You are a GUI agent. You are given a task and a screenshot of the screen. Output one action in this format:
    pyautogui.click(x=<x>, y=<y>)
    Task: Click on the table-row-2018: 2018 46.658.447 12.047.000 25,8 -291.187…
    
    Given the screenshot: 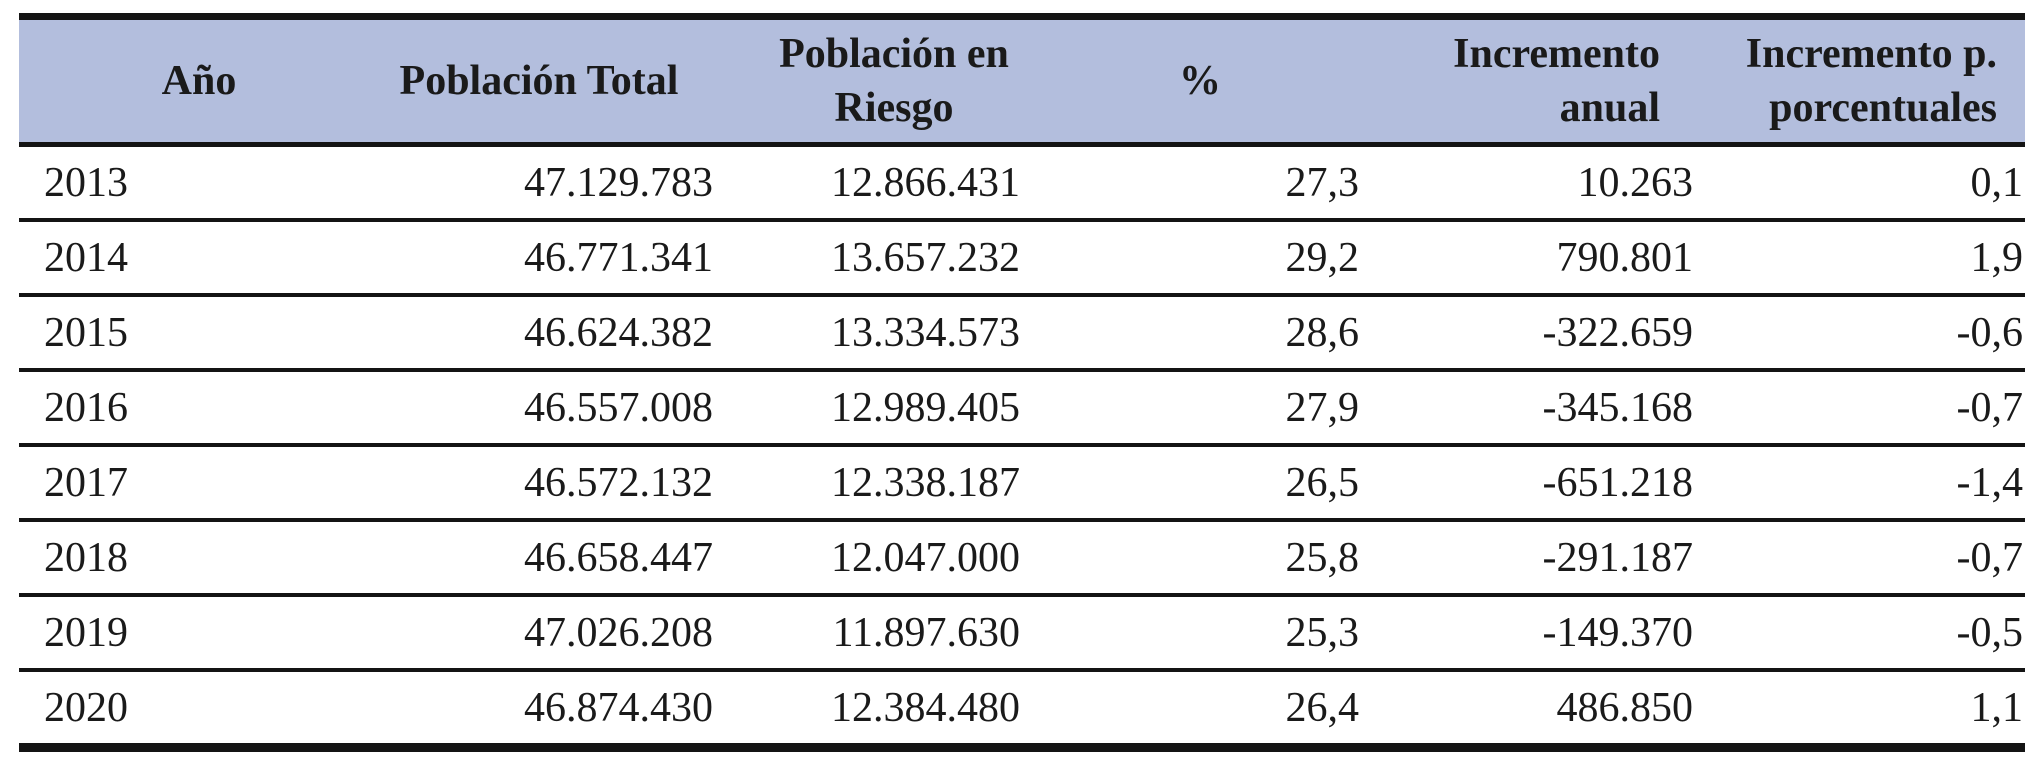 What is the action you would take?
    pyautogui.click(x=1022, y=556)
    